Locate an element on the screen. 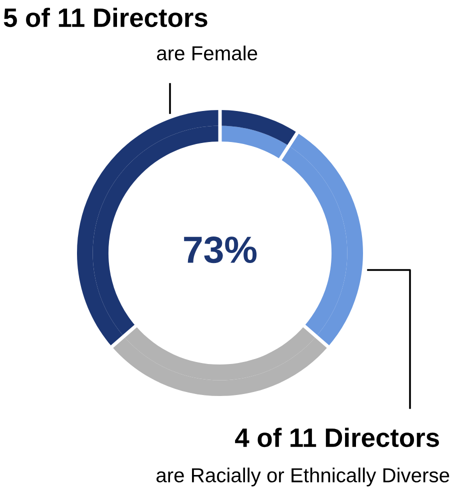 The width and height of the screenshot is (452, 495). text: are Female is located at coordinates (207, 53).